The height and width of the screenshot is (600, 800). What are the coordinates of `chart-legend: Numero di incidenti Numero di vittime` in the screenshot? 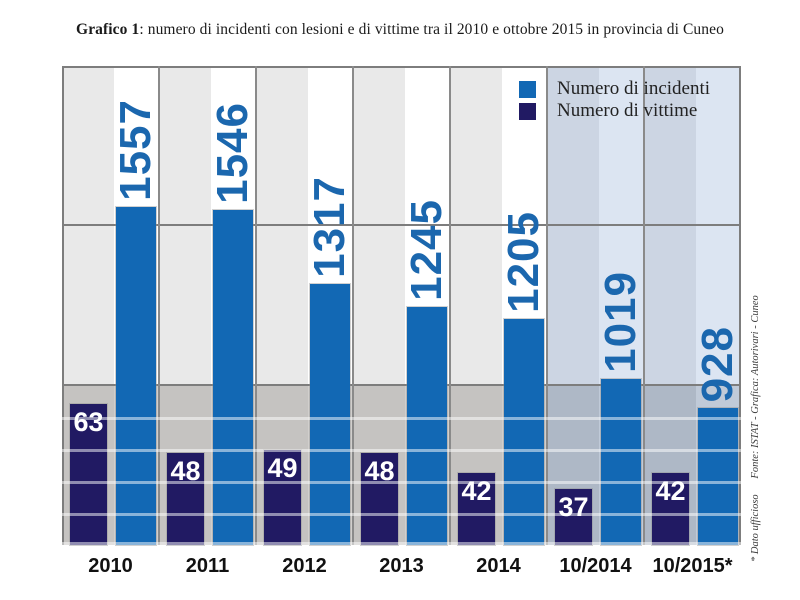 It's located at (614, 100).